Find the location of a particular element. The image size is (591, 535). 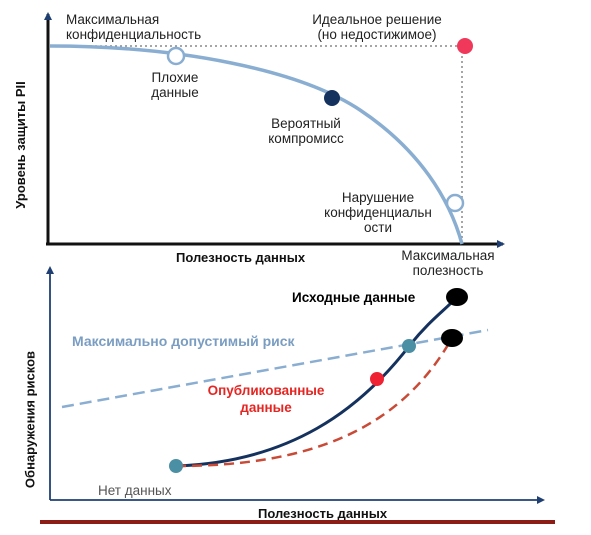

ideal-solution-point is located at coordinates (465, 46).